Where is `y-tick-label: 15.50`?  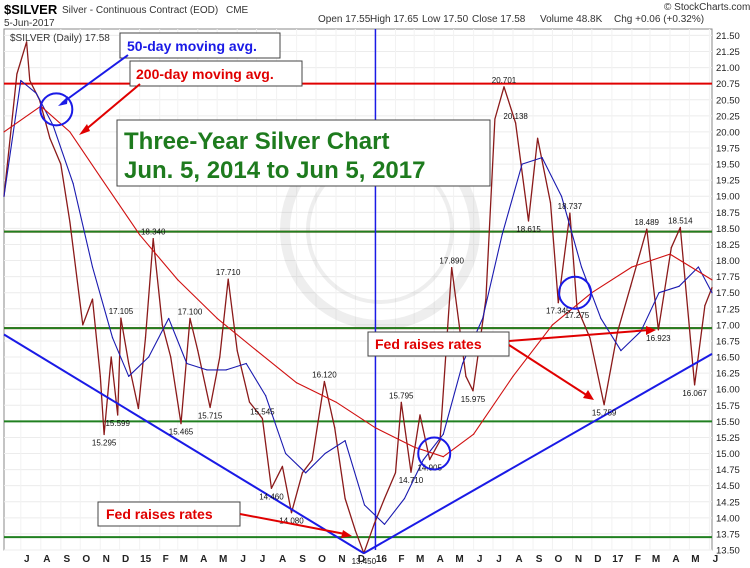 y-tick-label: 15.50 is located at coordinates (728, 422).